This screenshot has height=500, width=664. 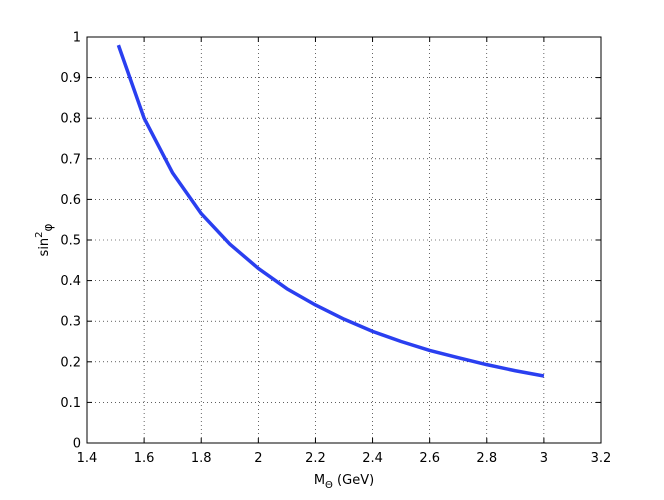 I want to click on x-axis-label: MΘ (GeV), so click(x=344, y=482).